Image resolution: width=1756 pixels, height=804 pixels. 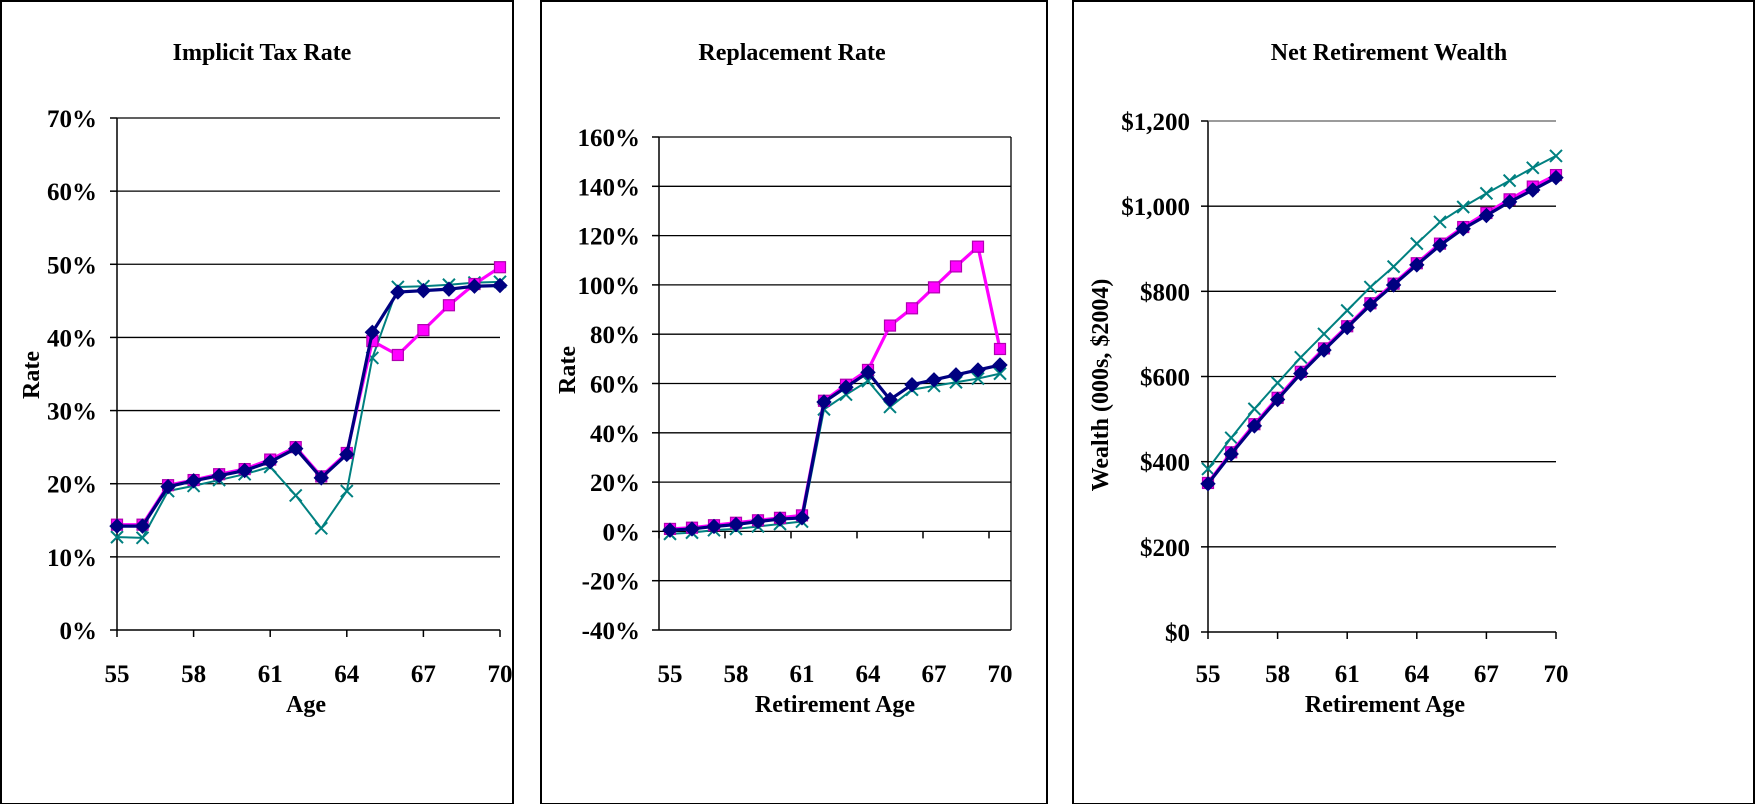 I want to click on x-axis-label: Retirement Age, so click(x=1385, y=705).